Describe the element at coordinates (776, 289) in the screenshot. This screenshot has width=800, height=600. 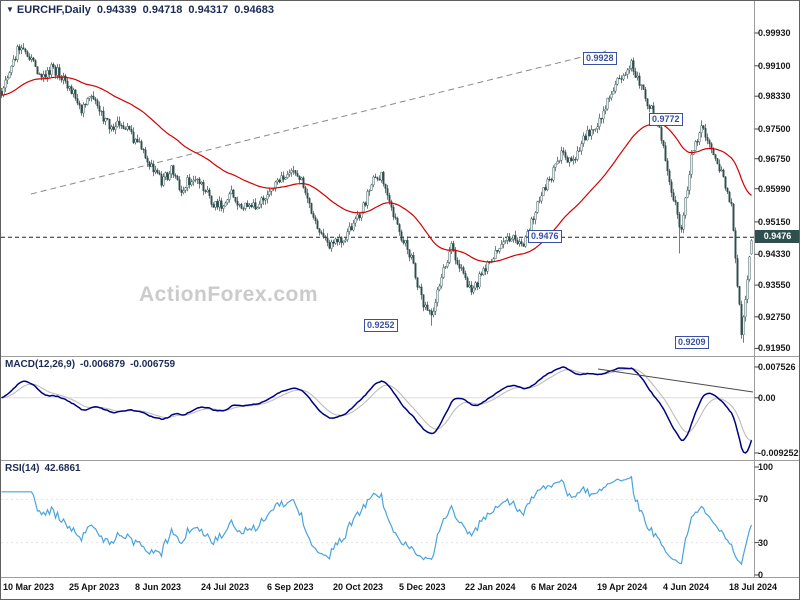
I see `price-scale-area` at that location.